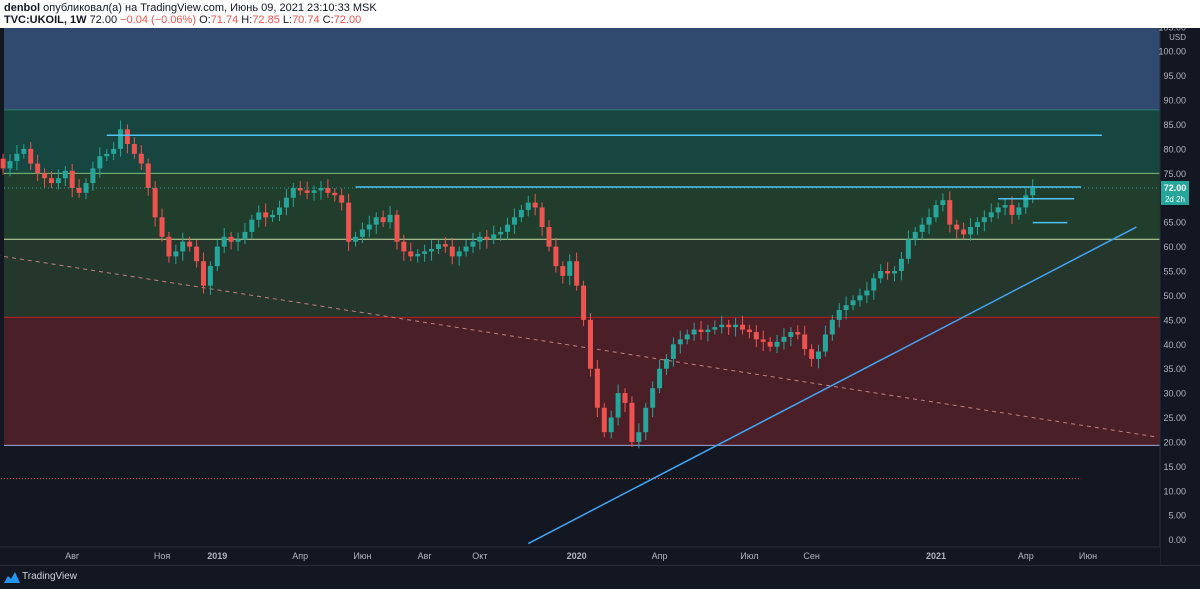 The height and width of the screenshot is (589, 1200). What do you see at coordinates (72, 556) in the screenshot?
I see `x-tick-label: Авг` at bounding box center [72, 556].